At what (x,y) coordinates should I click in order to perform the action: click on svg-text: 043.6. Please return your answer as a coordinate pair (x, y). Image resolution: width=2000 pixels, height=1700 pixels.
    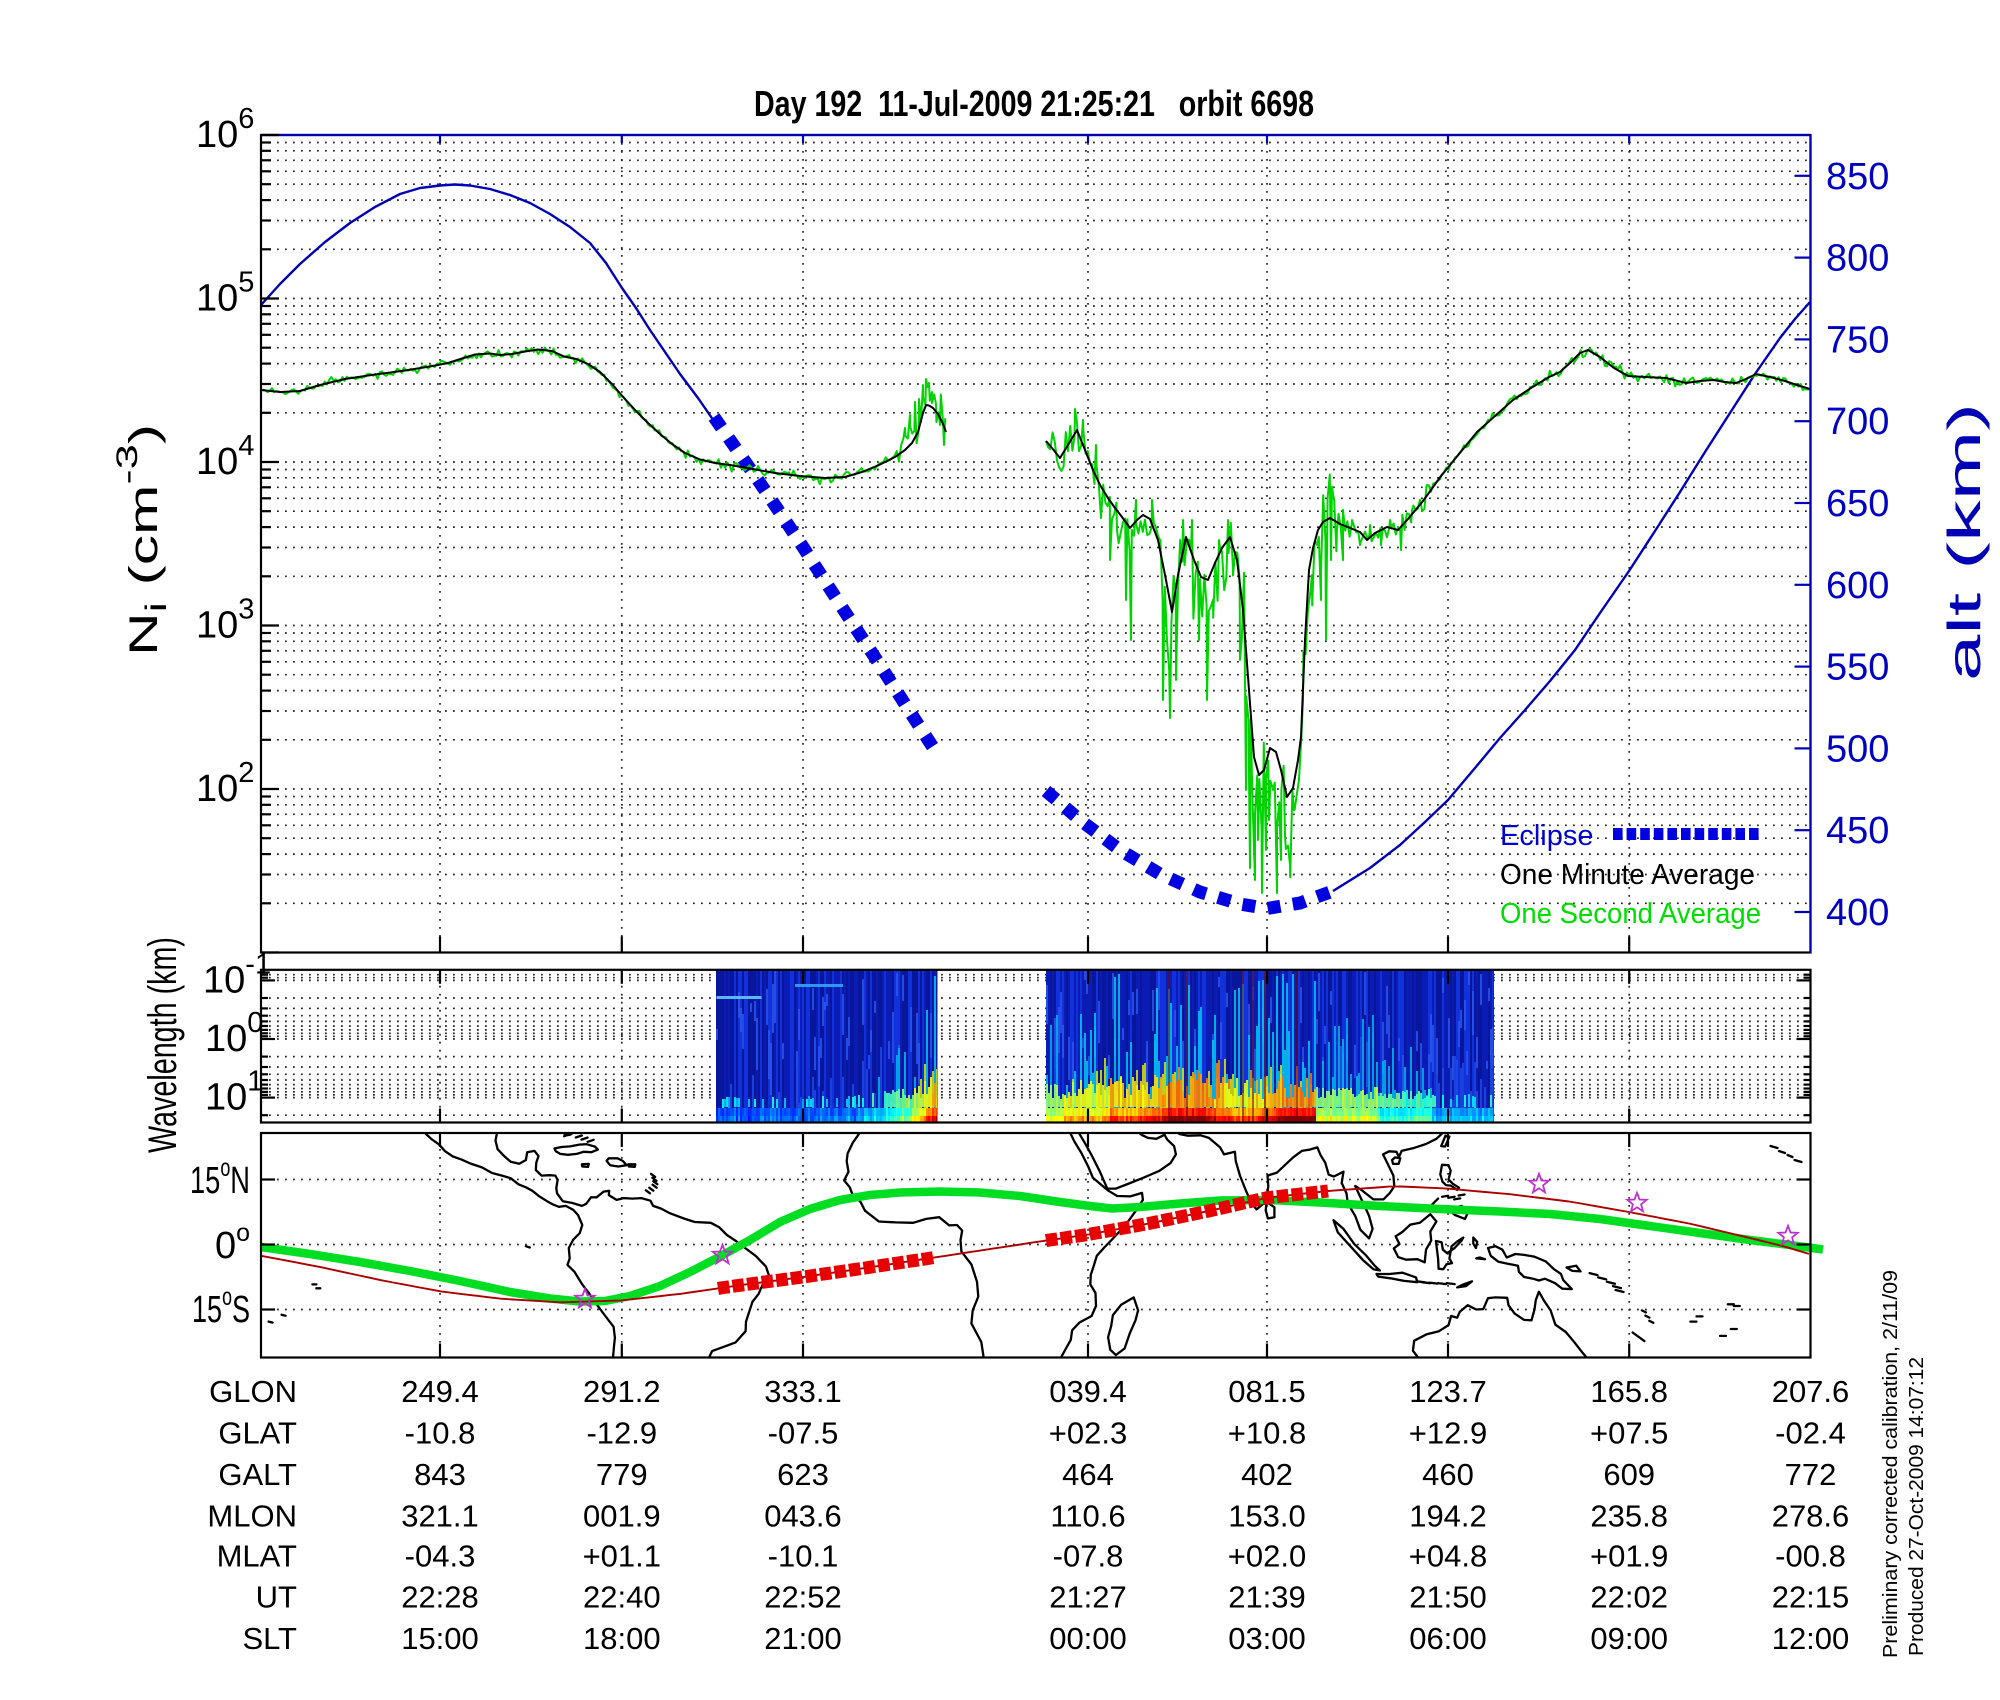
    Looking at the image, I should click on (803, 1516).